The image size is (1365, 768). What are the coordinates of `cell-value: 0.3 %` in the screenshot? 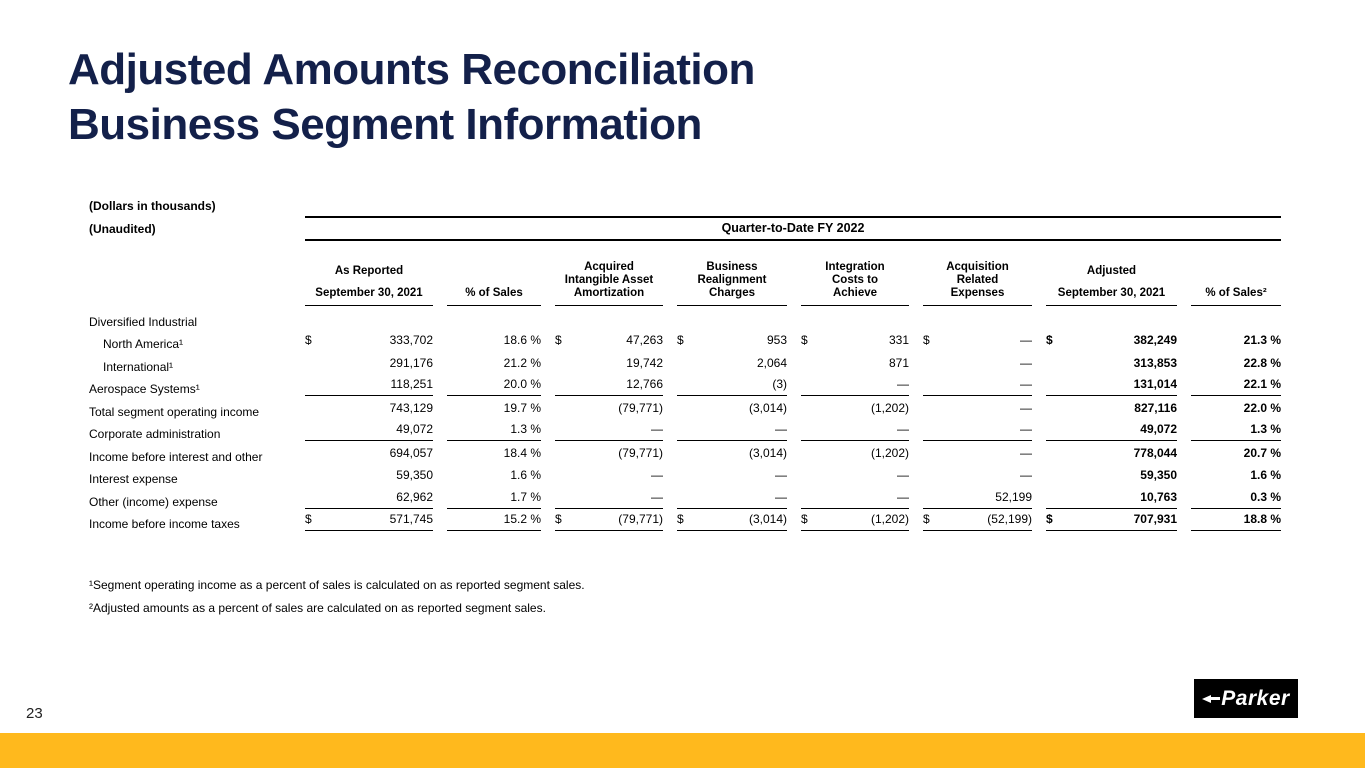 It's located at (1265, 496).